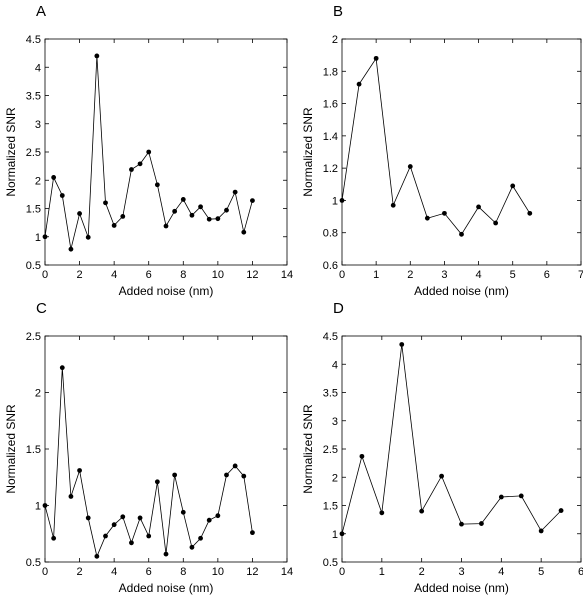  I want to click on y-tick-label-b: 1.6, so click(330, 105).